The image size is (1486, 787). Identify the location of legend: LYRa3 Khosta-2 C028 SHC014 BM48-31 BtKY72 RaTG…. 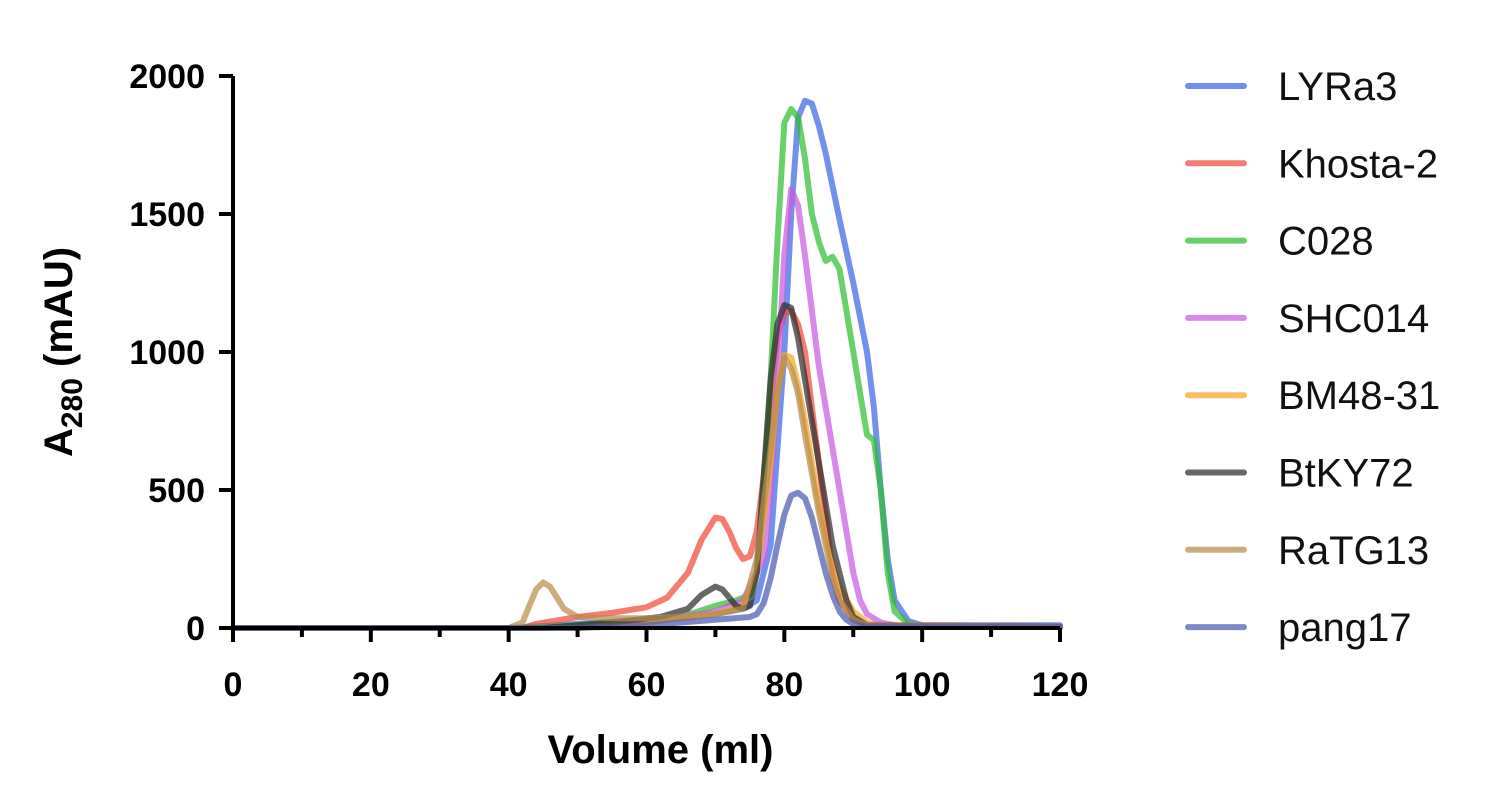
(1312, 357).